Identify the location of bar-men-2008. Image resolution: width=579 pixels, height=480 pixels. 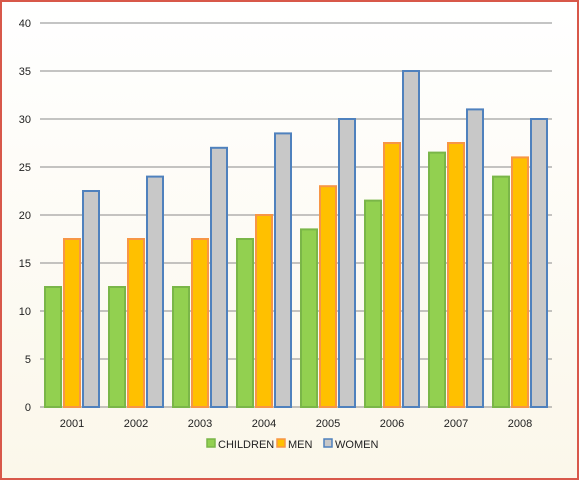
(520, 282).